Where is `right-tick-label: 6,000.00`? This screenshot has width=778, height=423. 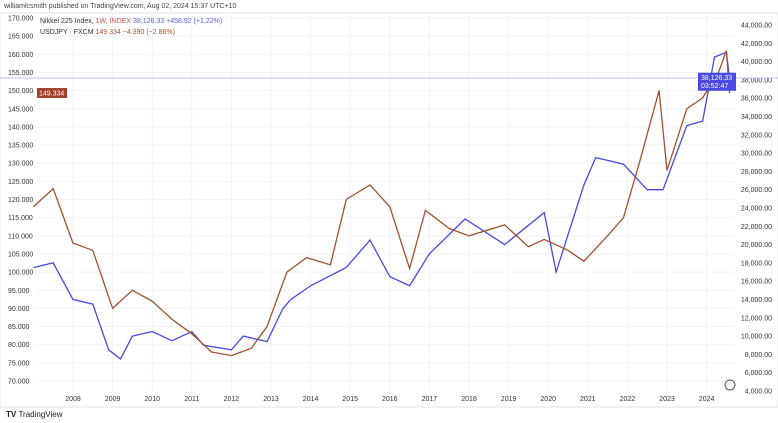 right-tick-label: 6,000.00 is located at coordinates (758, 373).